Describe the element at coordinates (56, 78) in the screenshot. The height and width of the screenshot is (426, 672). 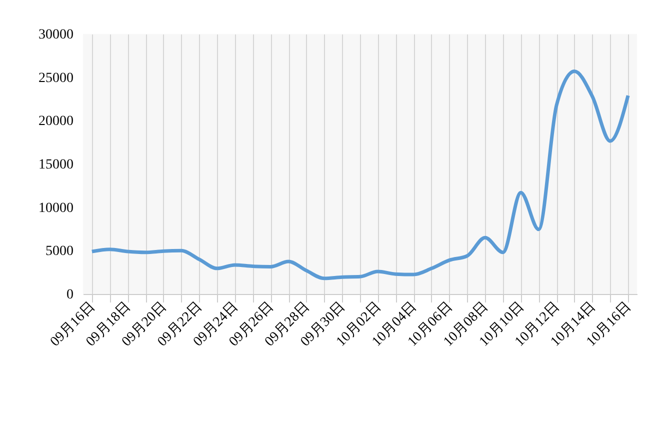
I see `y-tick-label: 25000` at that location.